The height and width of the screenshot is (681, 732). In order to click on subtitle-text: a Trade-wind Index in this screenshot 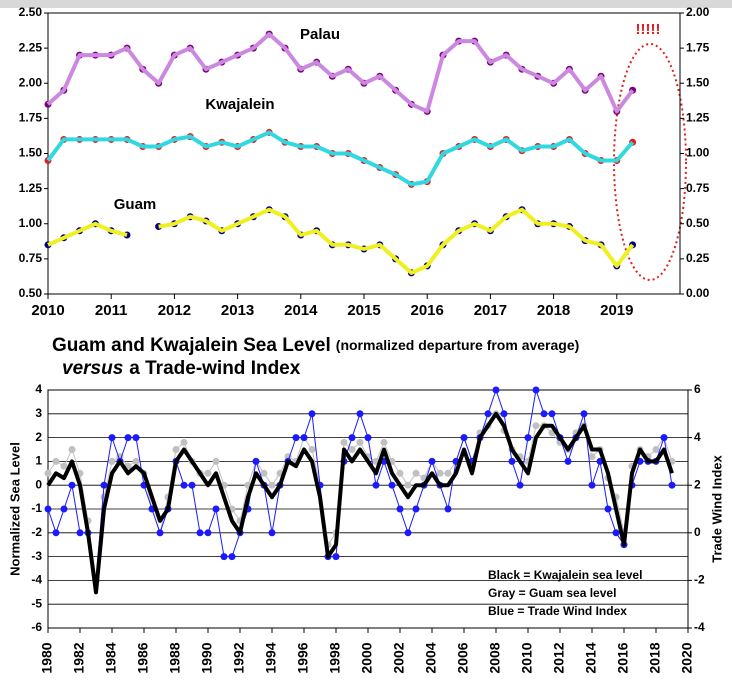, I will do `click(214, 368)`.